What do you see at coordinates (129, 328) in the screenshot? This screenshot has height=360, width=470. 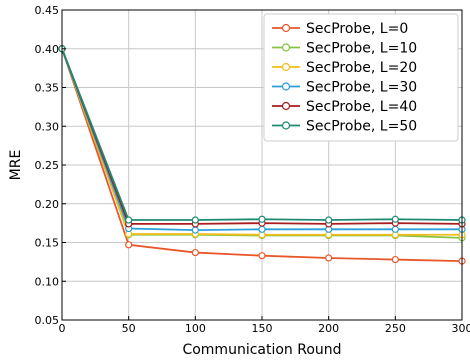 I see `x-tick-label: 50` at bounding box center [129, 328].